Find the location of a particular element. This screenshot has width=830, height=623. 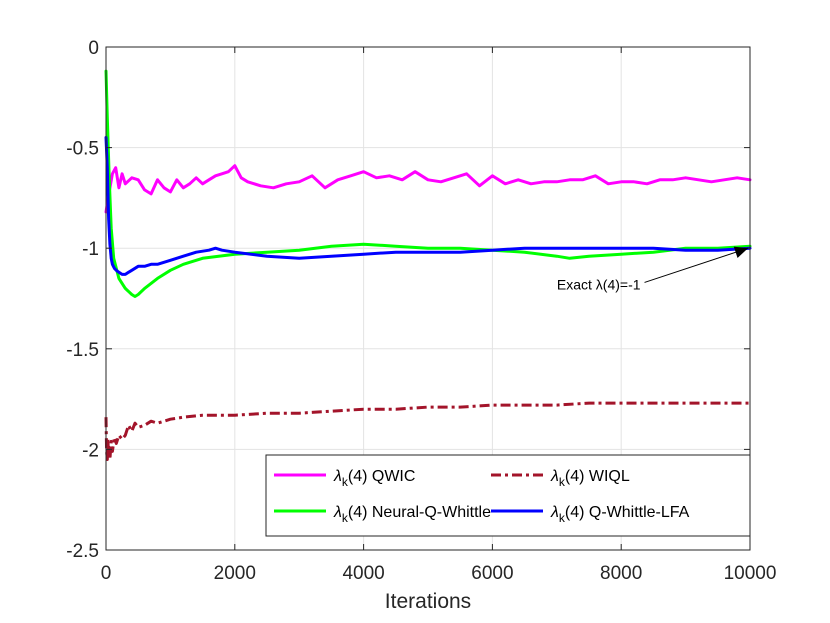

annotation: Exact λ(4)=-1 is located at coordinates (653, 269).